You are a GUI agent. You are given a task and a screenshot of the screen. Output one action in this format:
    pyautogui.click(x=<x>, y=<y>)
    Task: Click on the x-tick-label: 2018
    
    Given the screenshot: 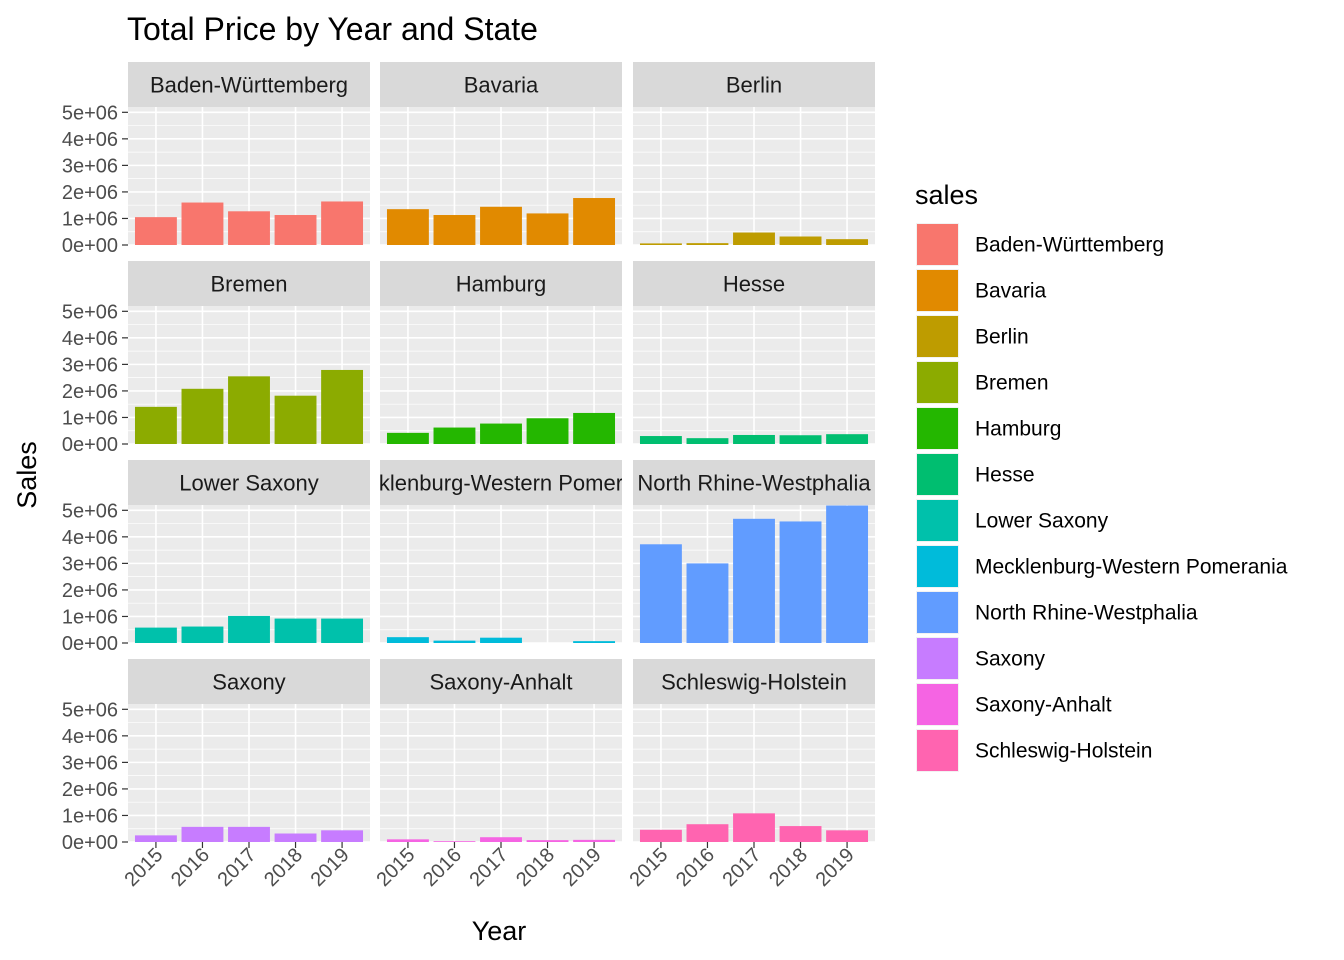 What is the action you would take?
    pyautogui.click(x=788, y=867)
    